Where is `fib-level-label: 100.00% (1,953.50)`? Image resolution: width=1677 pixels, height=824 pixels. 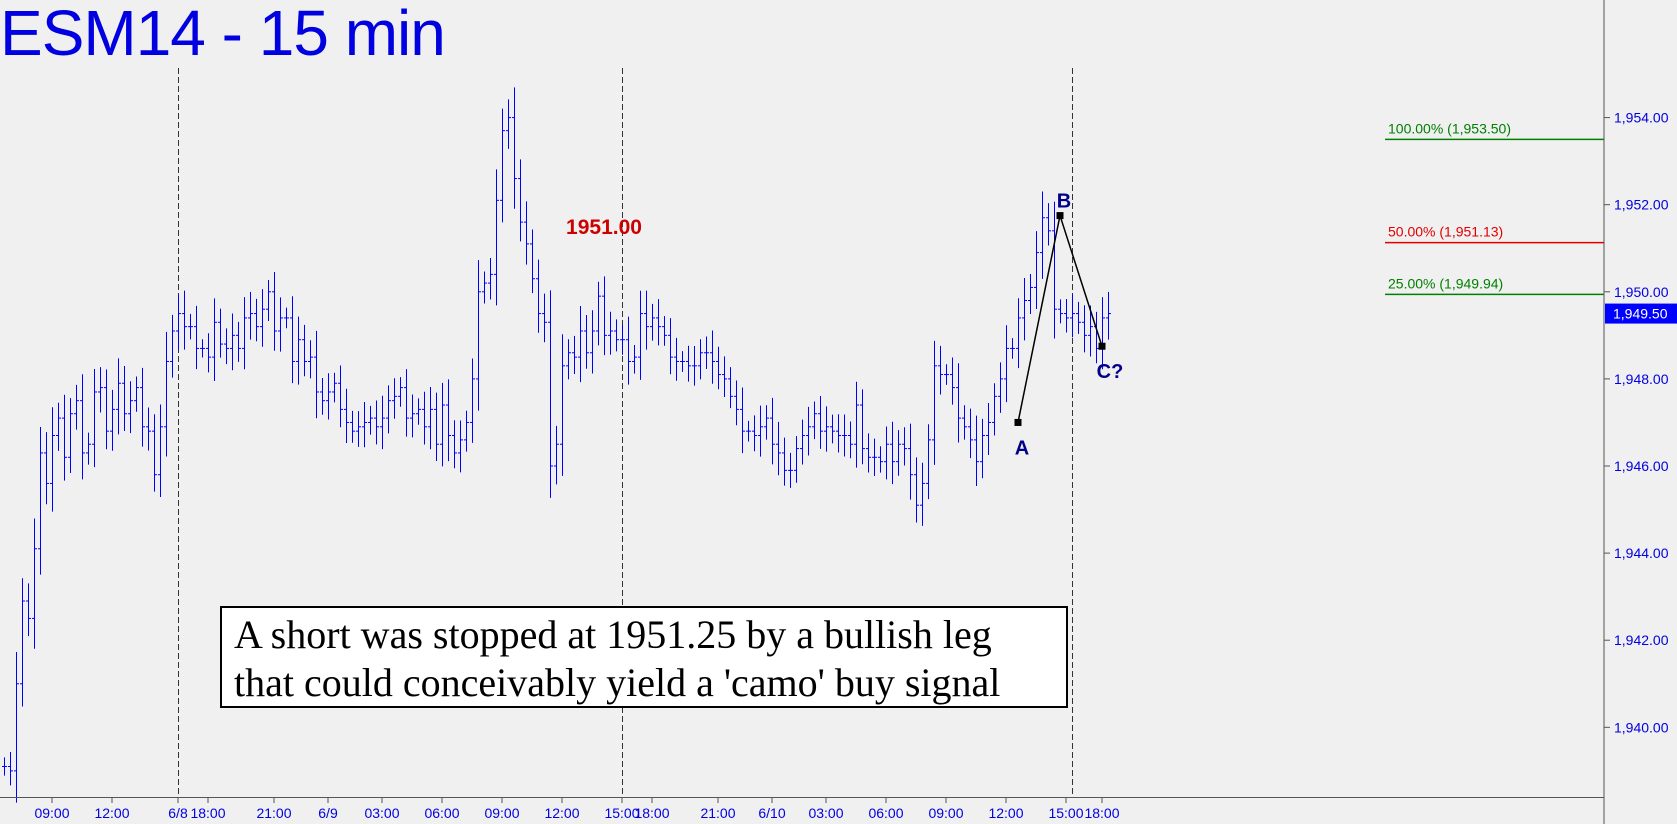 fib-level-label: 100.00% (1,953.50) is located at coordinates (1449, 128).